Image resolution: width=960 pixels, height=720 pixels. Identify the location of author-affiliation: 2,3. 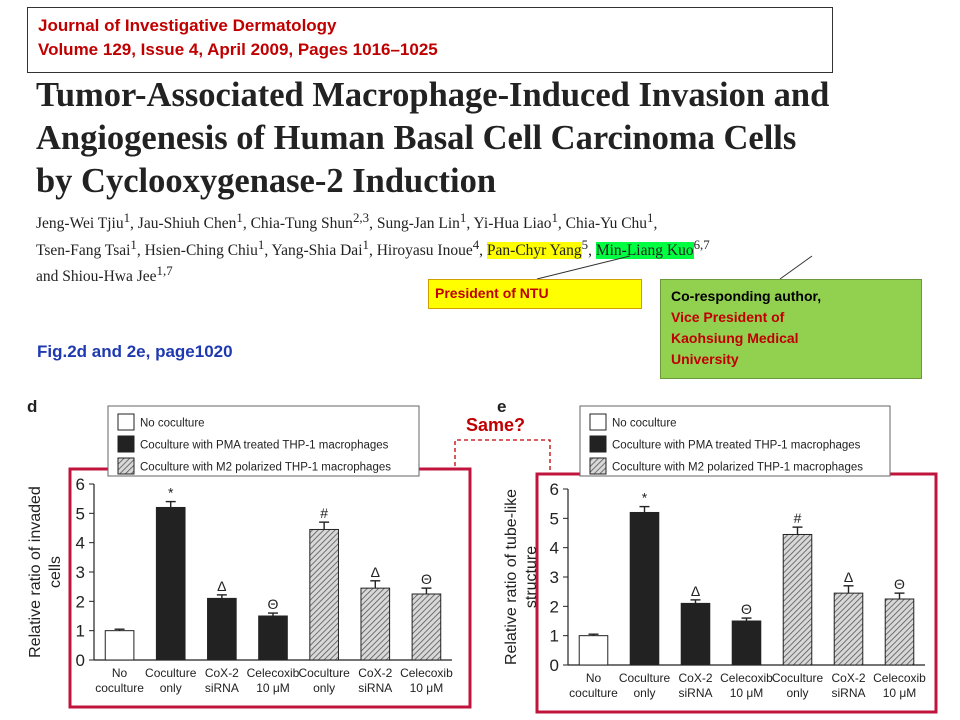
(361, 217).